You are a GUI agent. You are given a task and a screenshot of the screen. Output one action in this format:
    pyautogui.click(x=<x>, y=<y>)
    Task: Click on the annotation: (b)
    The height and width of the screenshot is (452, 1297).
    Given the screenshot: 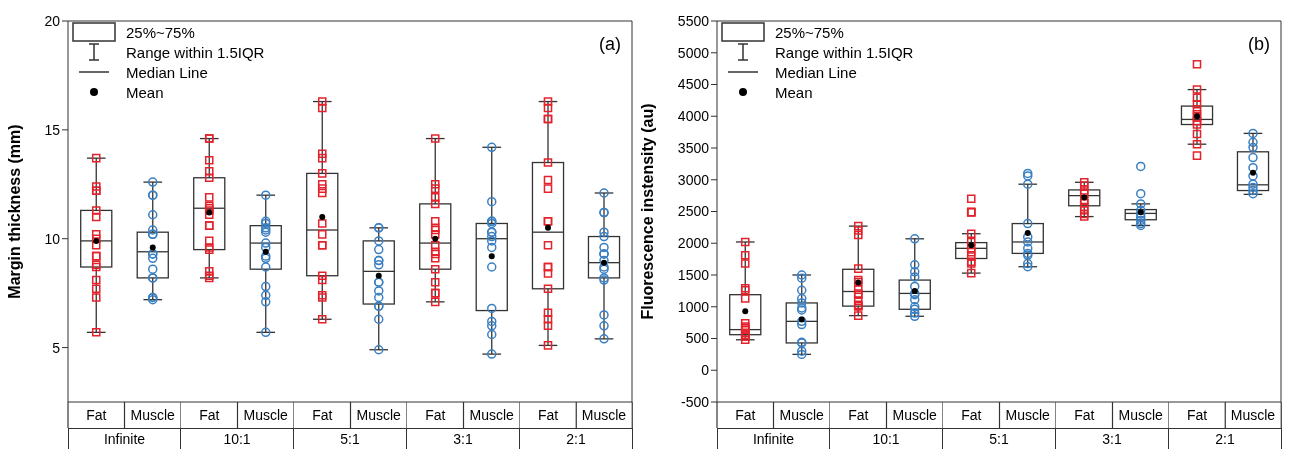 What is the action you would take?
    pyautogui.click(x=1259, y=44)
    